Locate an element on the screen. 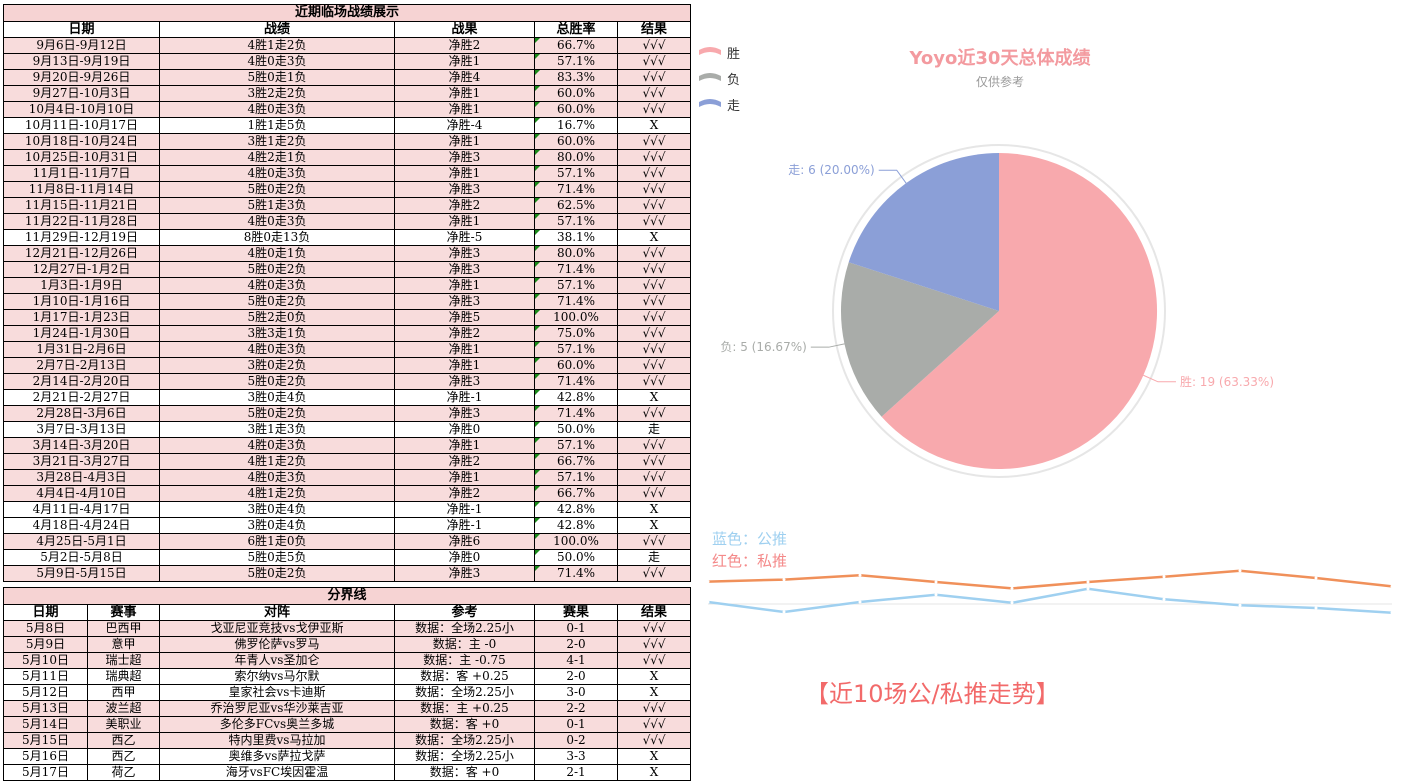 The image size is (1407, 781). results-row: 9月6日-9月12日 4胜1走2负 净胜2 66.7% √√√ is located at coordinates (347, 45).